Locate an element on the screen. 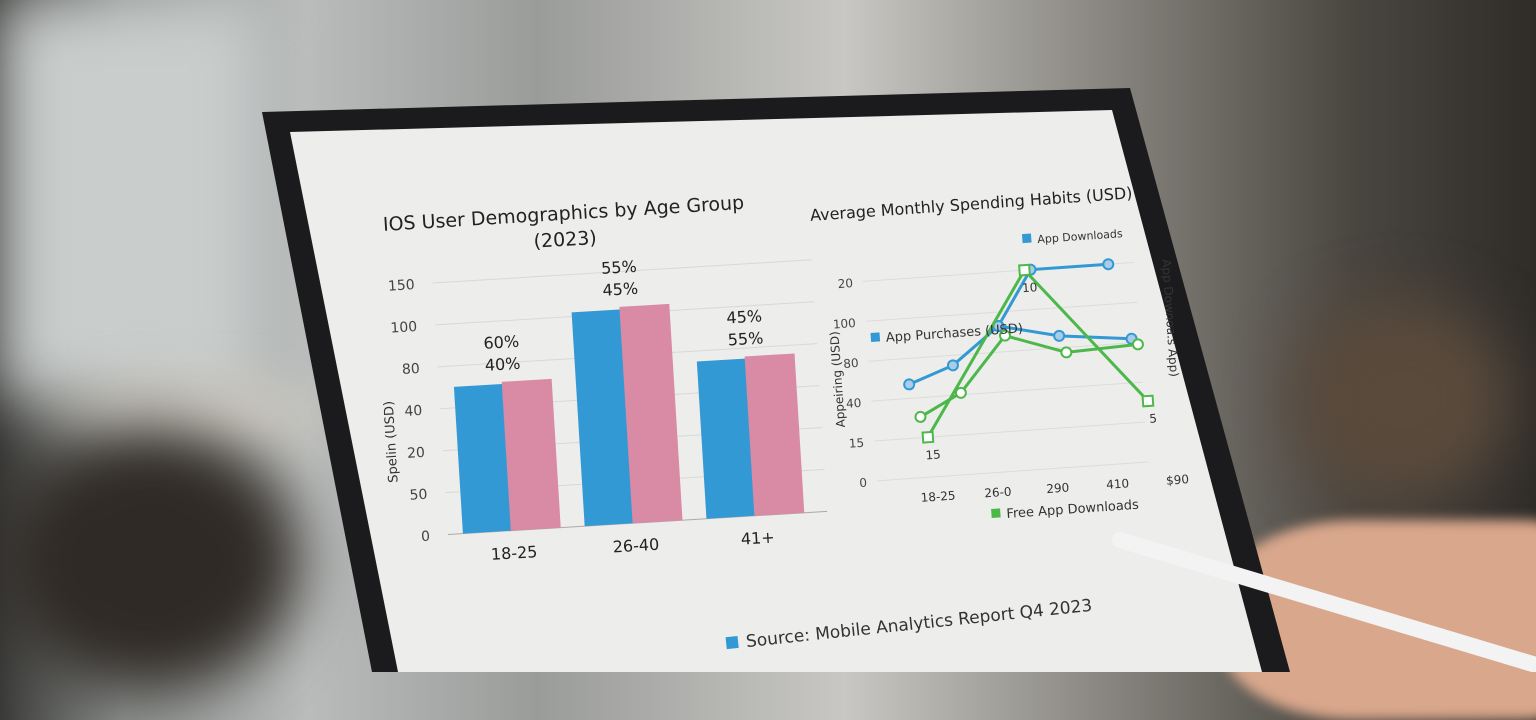  data-label: 40% is located at coordinates (502, 364).